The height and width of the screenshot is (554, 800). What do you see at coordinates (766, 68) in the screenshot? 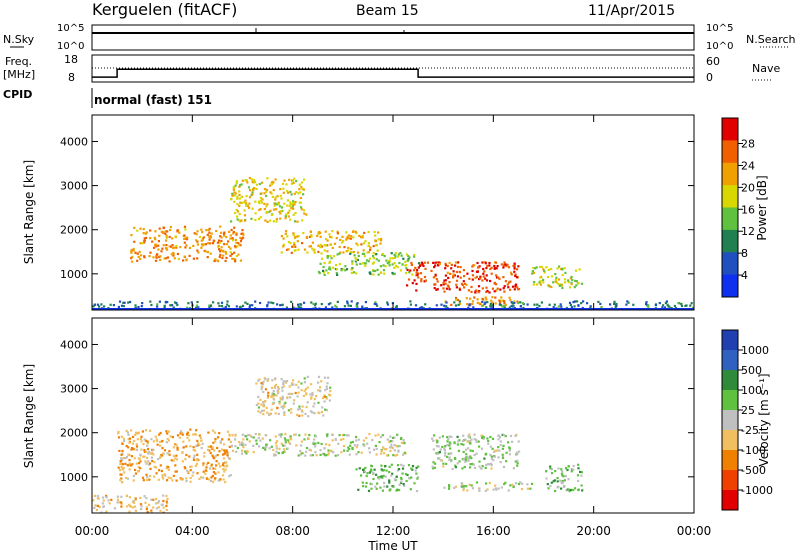
I see `nave-label: Nave` at bounding box center [766, 68].